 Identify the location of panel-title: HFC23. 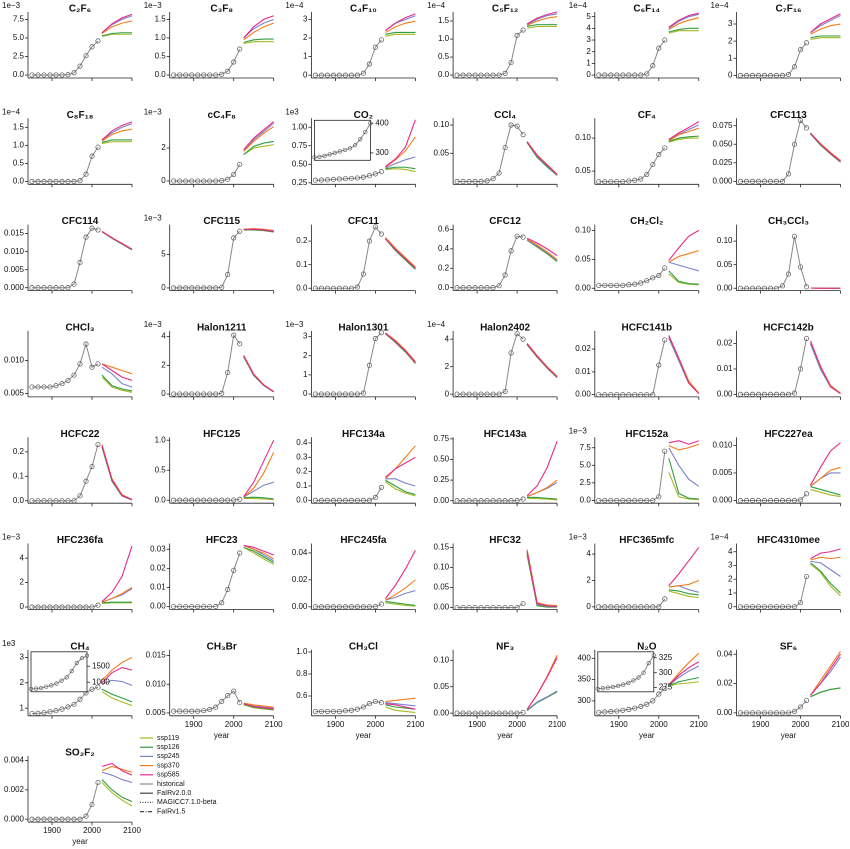
(222, 540).